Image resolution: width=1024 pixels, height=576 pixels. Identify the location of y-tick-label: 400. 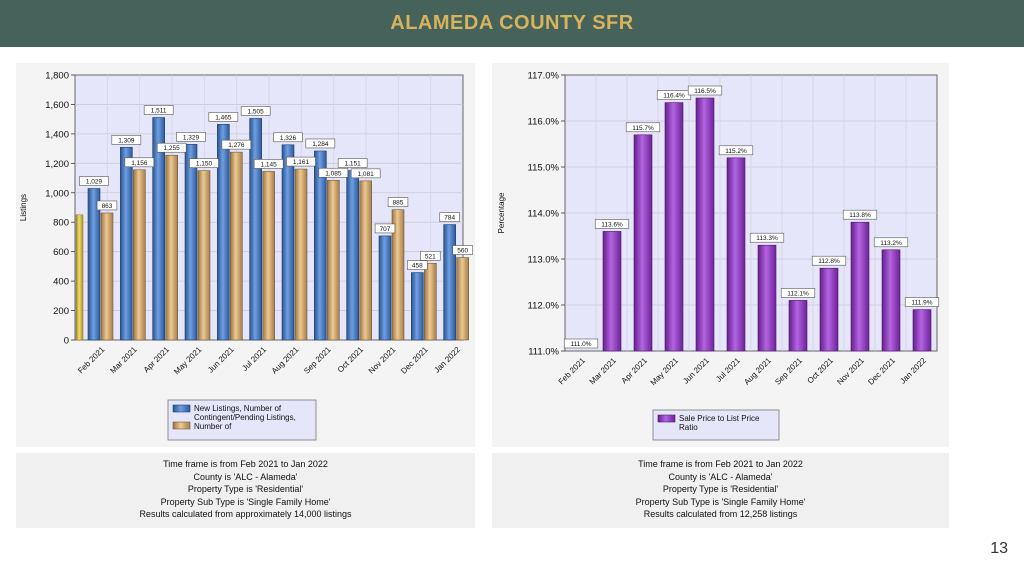
(61, 282).